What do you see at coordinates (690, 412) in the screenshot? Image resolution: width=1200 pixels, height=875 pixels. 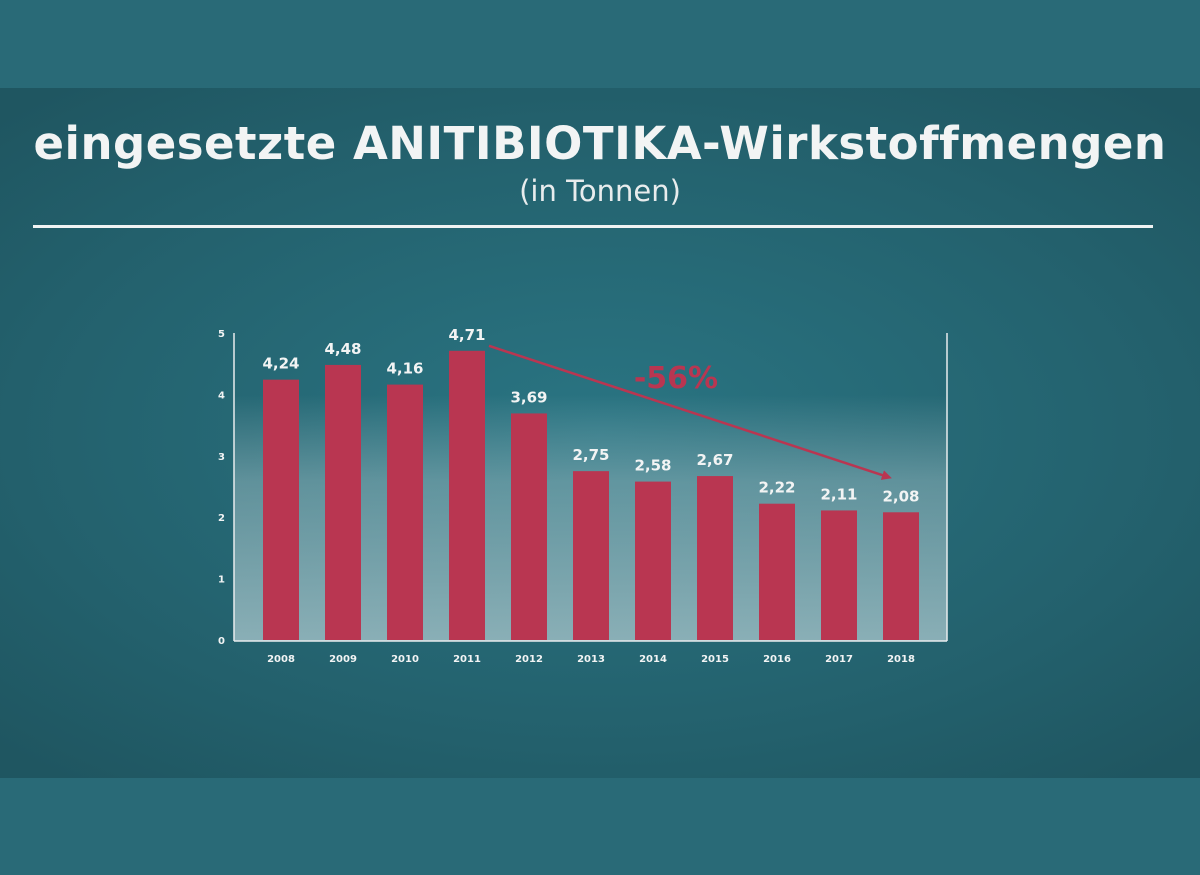 I see `trend-arrow` at bounding box center [690, 412].